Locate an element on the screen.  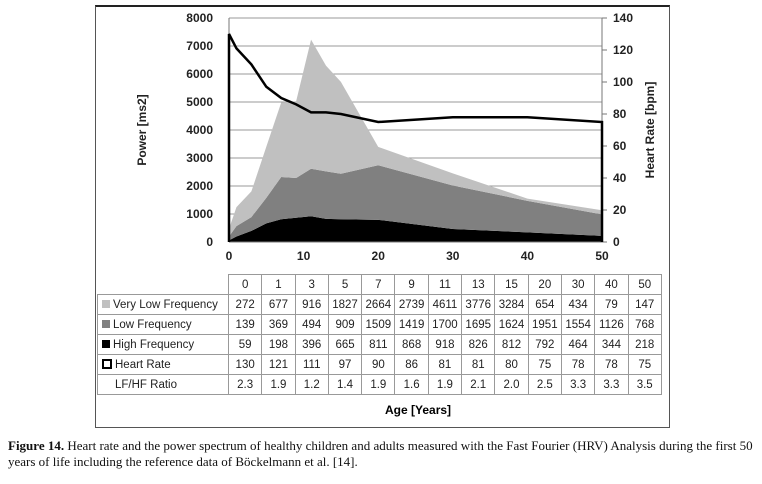
table-cell: 121 is located at coordinates (278, 364).